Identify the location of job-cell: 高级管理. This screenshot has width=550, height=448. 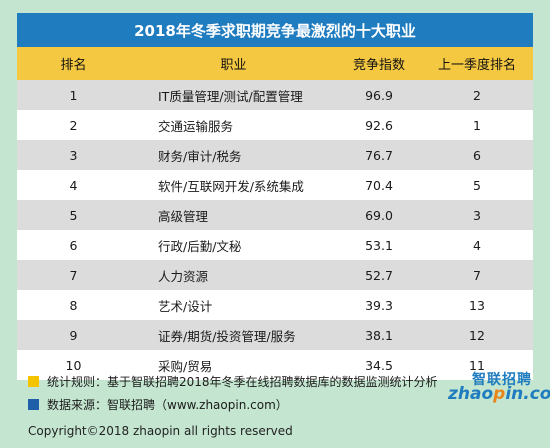
(233, 215).